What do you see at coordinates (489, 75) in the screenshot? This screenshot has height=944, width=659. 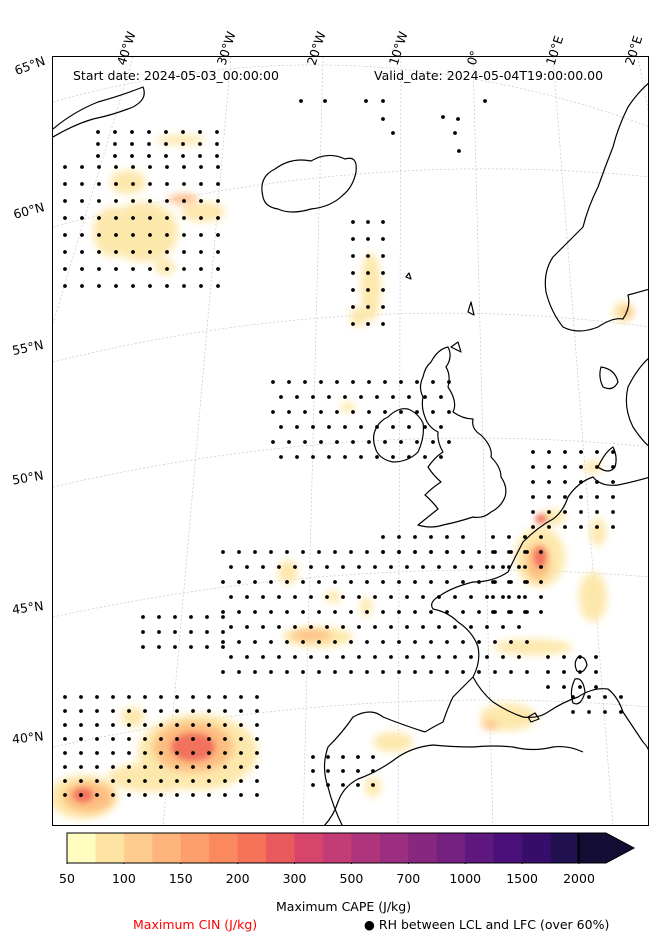 I see `valid-date-label: Valid_date: 2024-05-04T19:00:00.00` at bounding box center [489, 75].